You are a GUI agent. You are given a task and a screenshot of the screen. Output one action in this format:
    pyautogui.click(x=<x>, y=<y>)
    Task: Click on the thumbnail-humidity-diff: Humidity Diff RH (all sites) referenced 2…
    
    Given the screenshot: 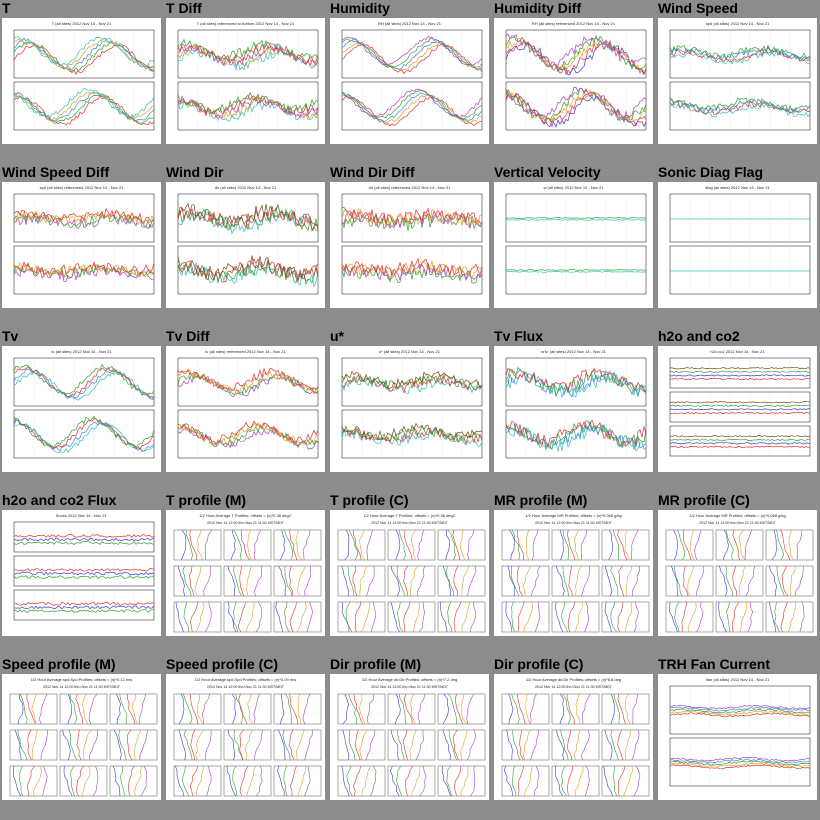 What is the action you would take?
    pyautogui.click(x=574, y=82)
    